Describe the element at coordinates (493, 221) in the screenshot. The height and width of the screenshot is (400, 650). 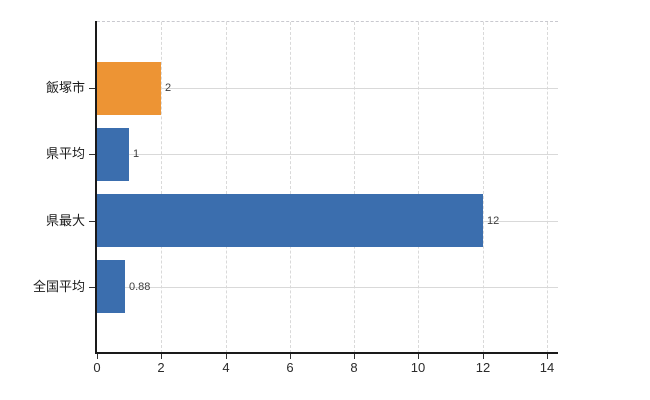
I see `bar-value-label: 12` at that location.